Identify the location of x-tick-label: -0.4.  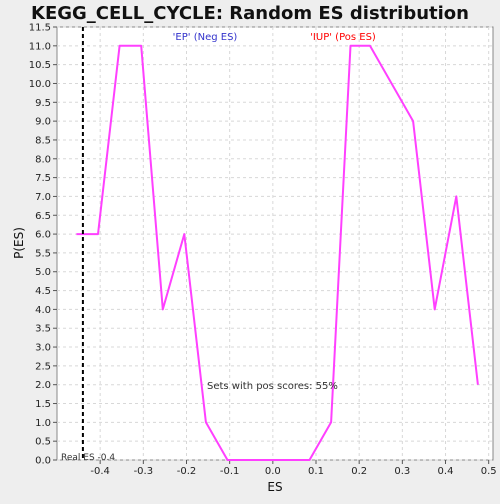
(100, 471).